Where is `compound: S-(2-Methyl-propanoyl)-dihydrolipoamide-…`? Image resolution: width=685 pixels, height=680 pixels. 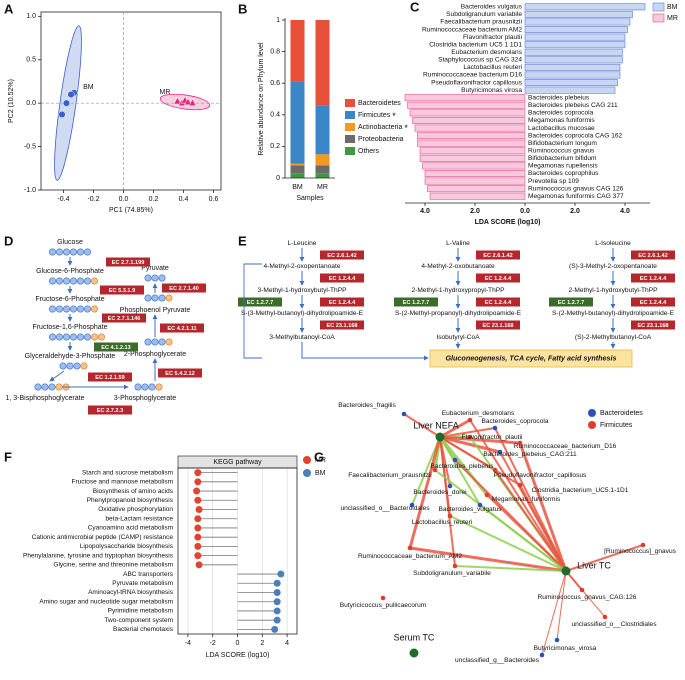 compound: S-(2-Methyl-propanoyl)-dihydrolipoamide-… is located at coordinates (458, 313).